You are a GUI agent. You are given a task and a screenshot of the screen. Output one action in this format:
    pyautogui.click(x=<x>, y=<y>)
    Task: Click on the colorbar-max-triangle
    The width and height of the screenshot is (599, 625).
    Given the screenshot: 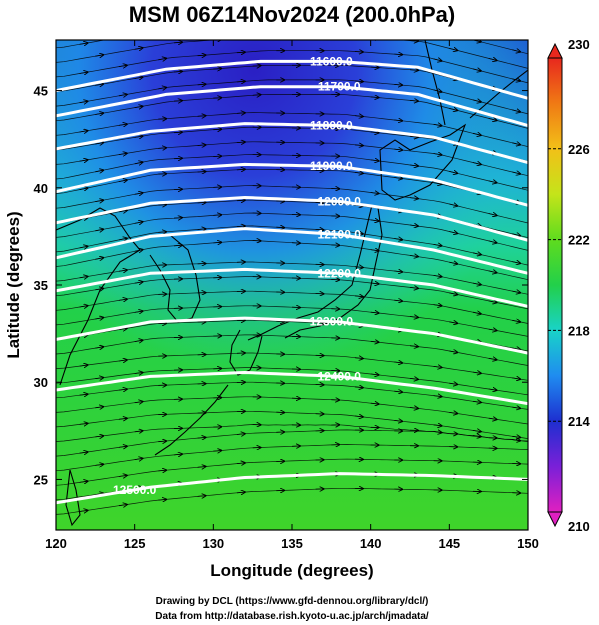 What is the action you would take?
    pyautogui.click(x=555, y=50)
    